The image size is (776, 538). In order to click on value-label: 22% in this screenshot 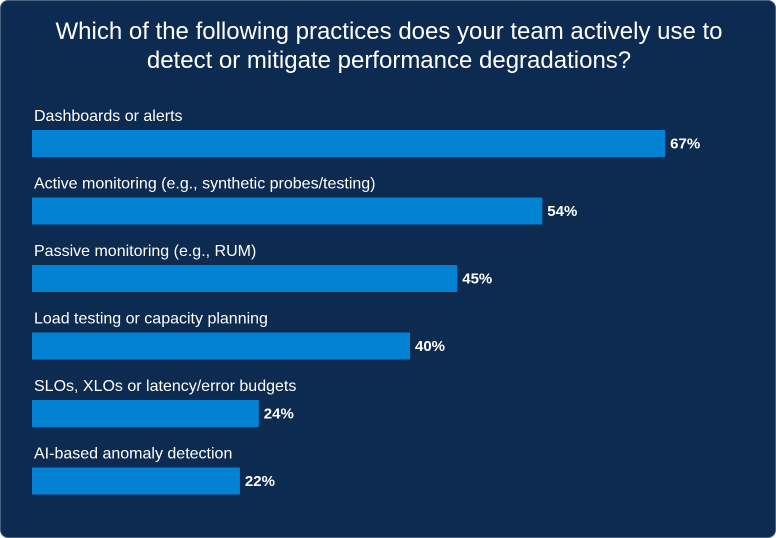, I will do `click(260, 481)`.